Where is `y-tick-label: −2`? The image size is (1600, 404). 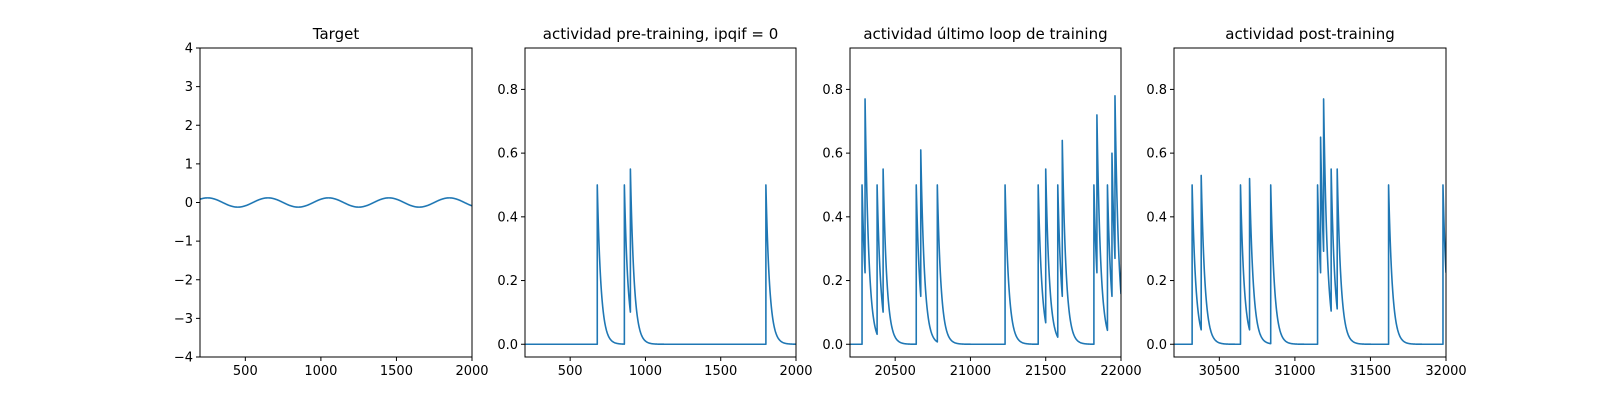
y-tick-label: −2 is located at coordinates (183, 280).